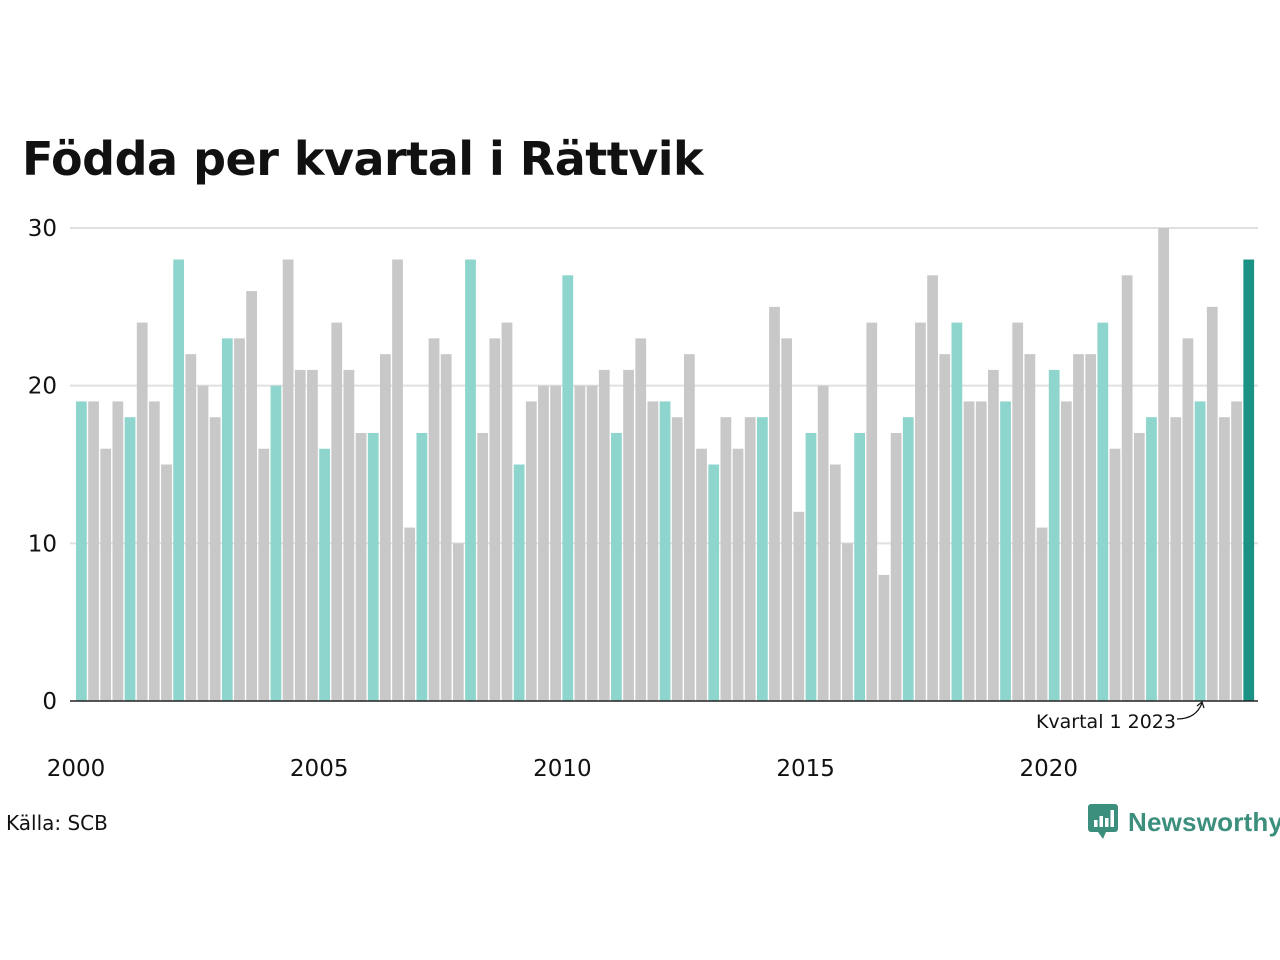 The height and width of the screenshot is (960, 1280). What do you see at coordinates (319, 769) in the screenshot?
I see `x-tick-label: 2005` at bounding box center [319, 769].